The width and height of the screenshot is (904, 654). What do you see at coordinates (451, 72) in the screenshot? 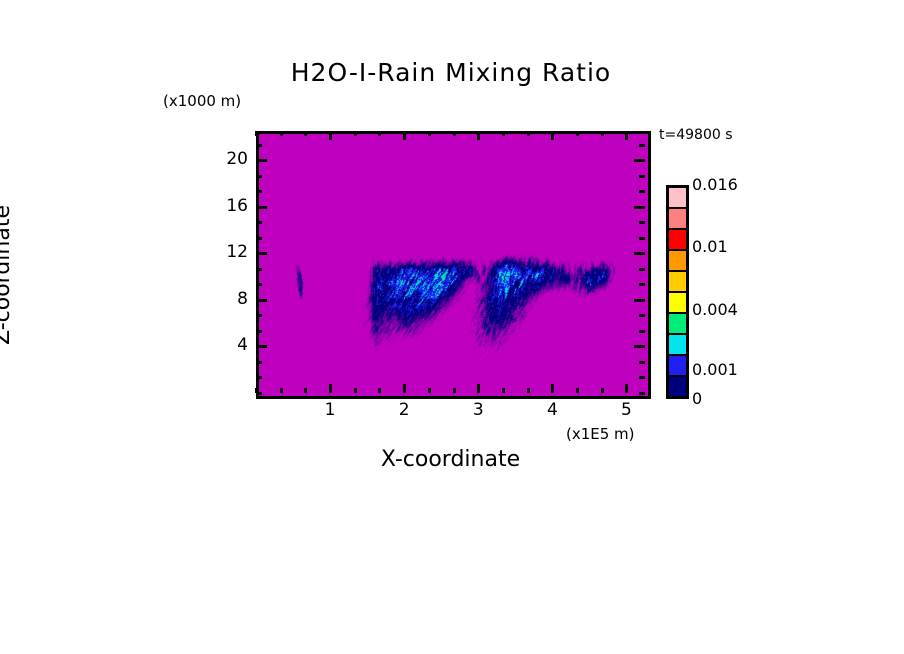
I see `page-title: H2O-I-Rain Mixing Ratio` at bounding box center [451, 72].